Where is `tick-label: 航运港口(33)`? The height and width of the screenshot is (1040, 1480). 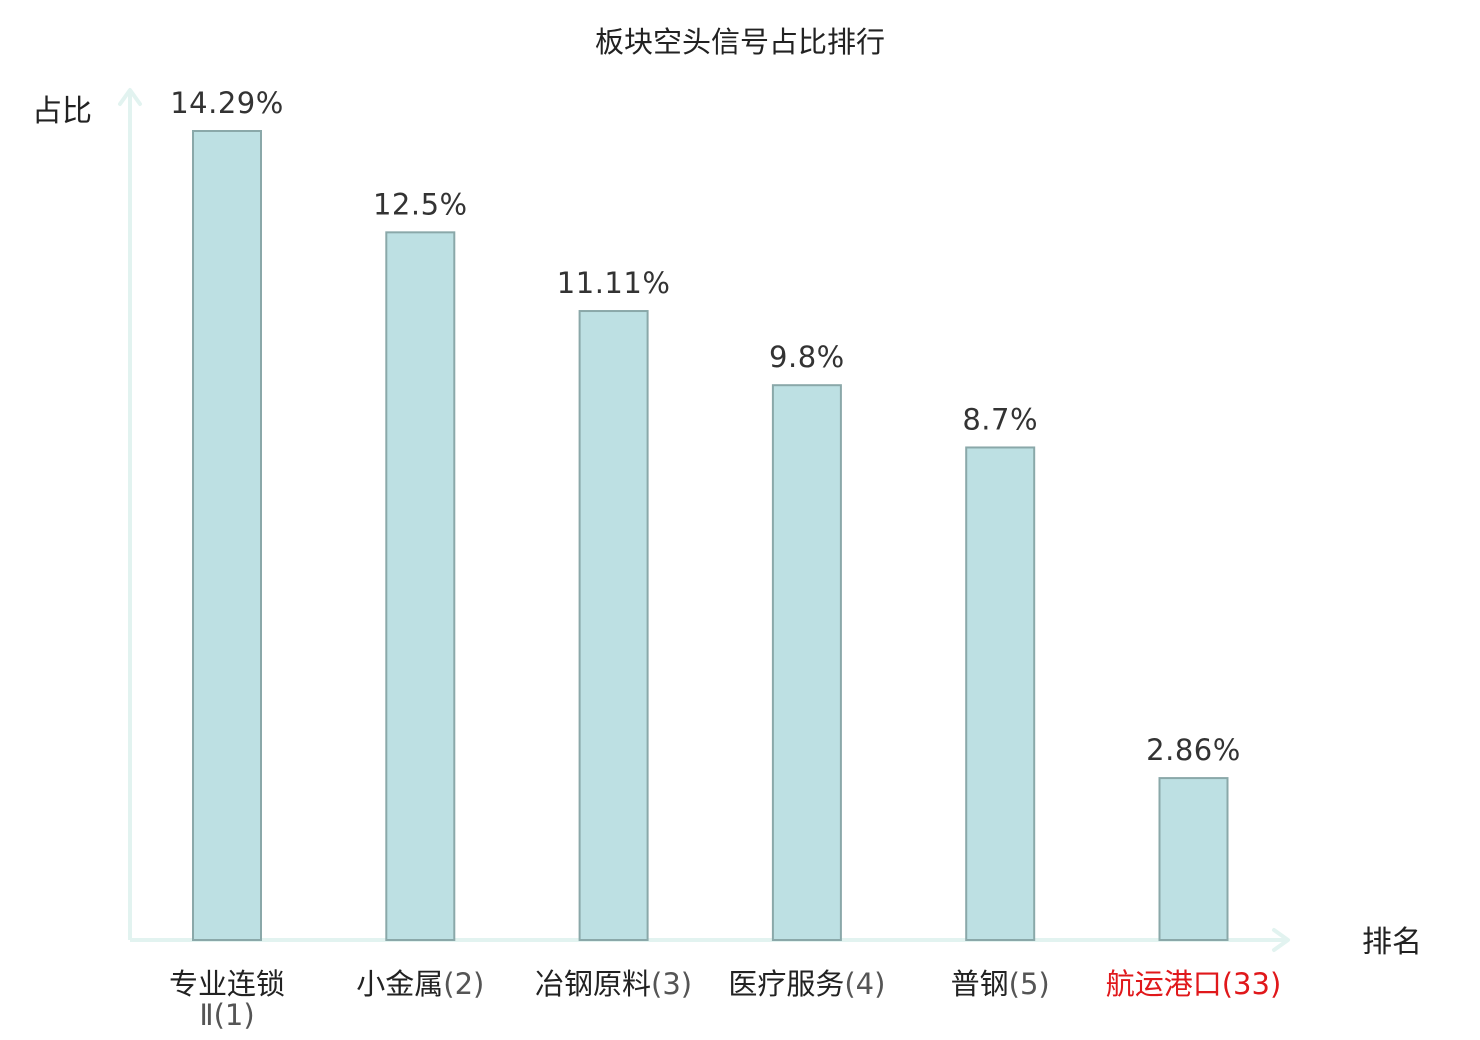
tick-label: 航运港口(33) is located at coordinates (1194, 984).